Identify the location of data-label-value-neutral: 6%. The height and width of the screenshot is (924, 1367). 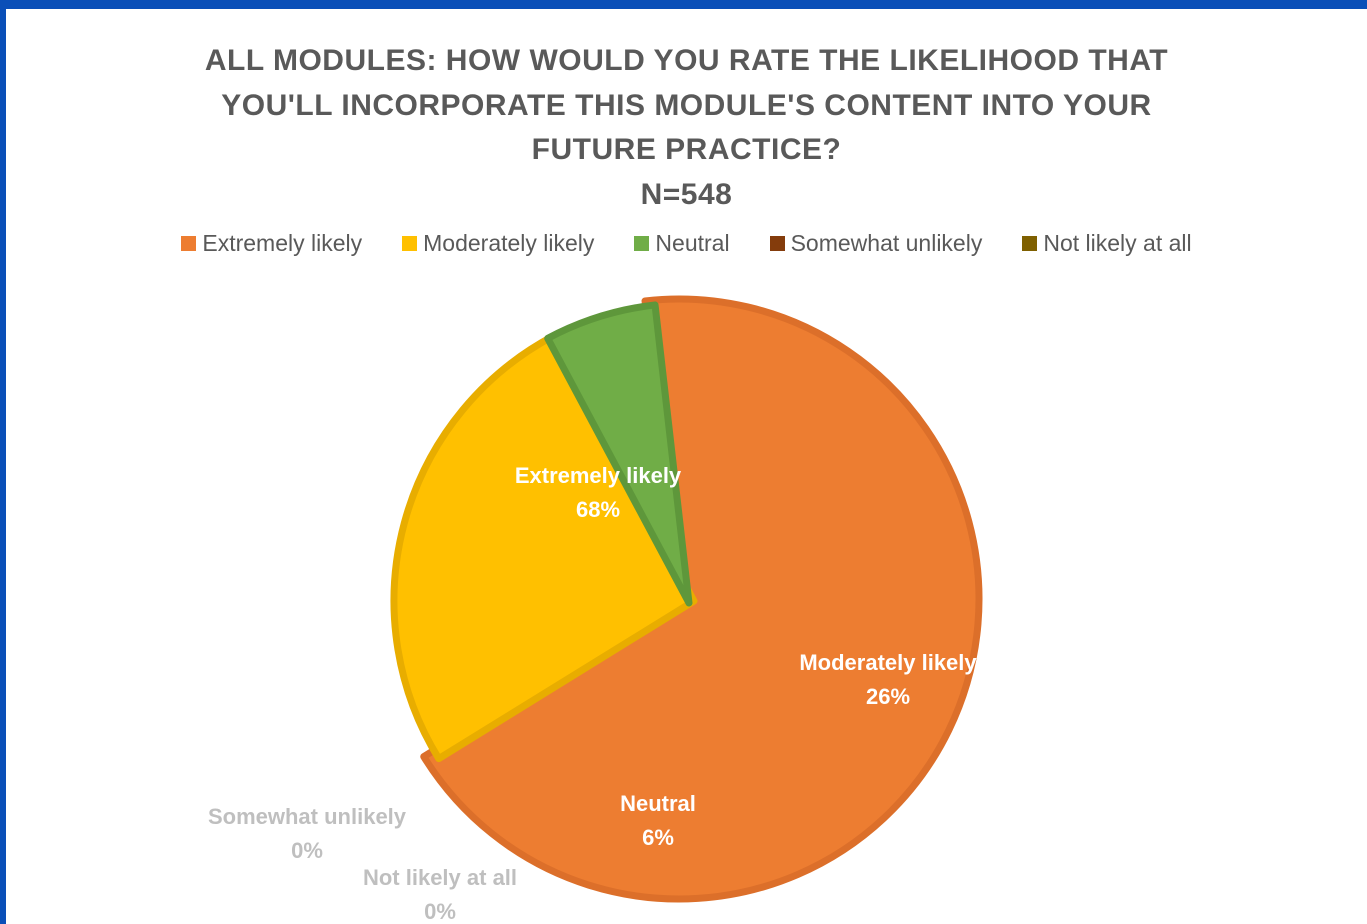
(658, 837).